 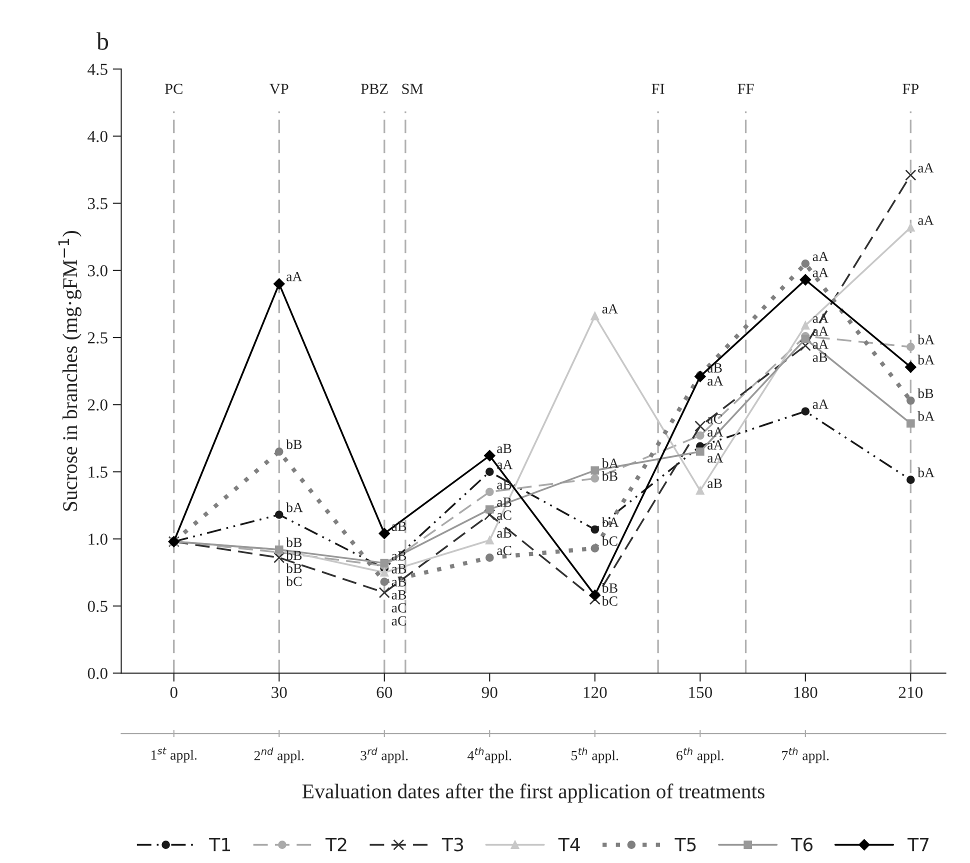 What do you see at coordinates (98, 338) in the screenshot?
I see `y-tick-label: 2.5` at bounding box center [98, 338].